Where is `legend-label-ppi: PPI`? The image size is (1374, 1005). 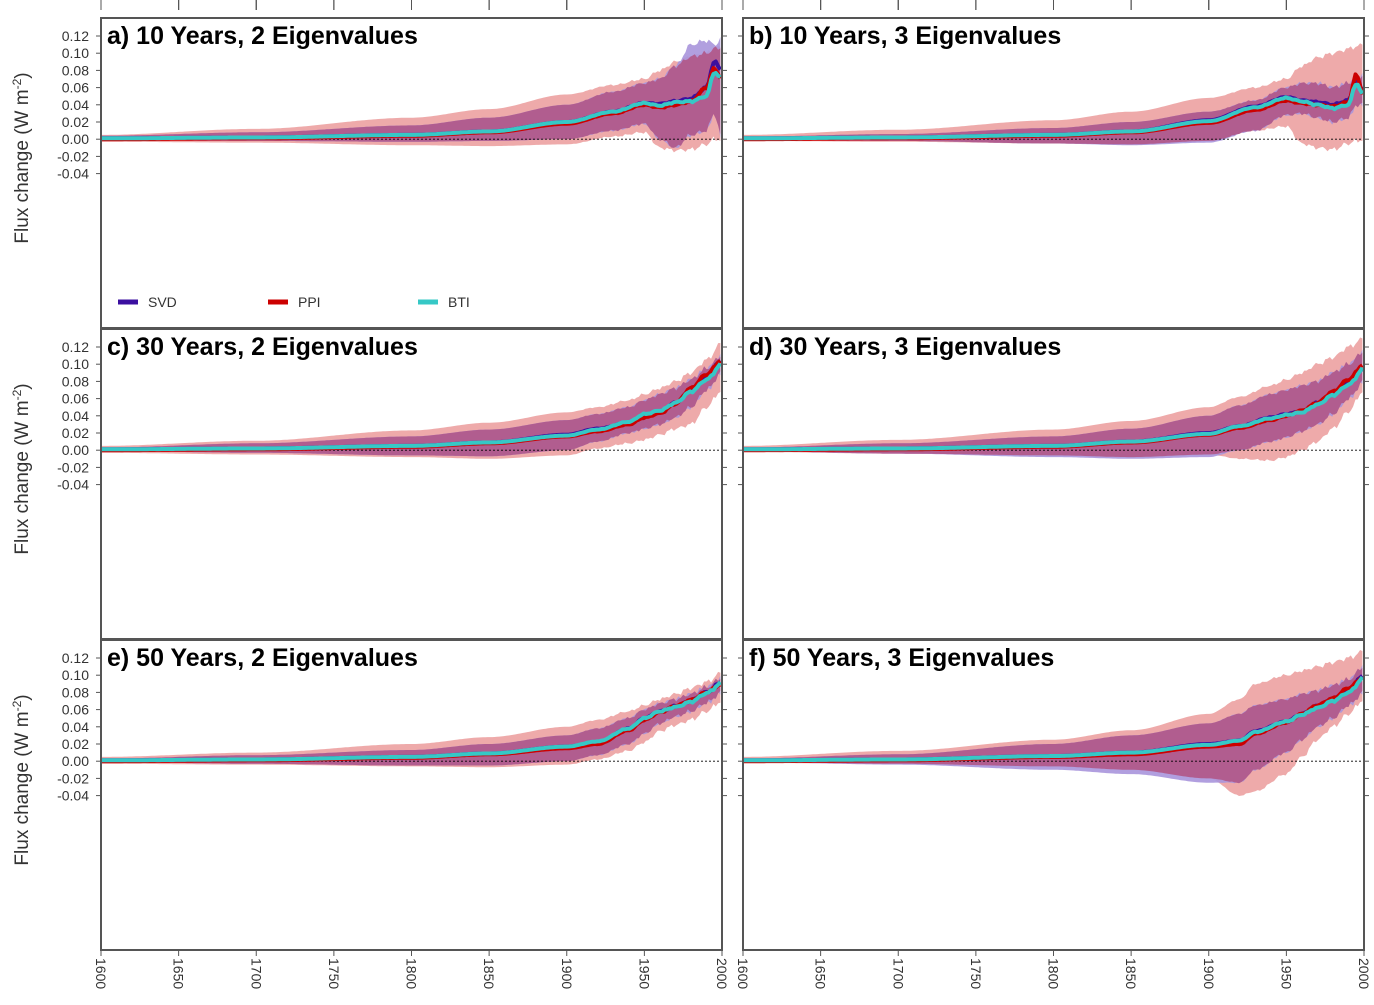
legend-label-ppi: PPI is located at coordinates (309, 302).